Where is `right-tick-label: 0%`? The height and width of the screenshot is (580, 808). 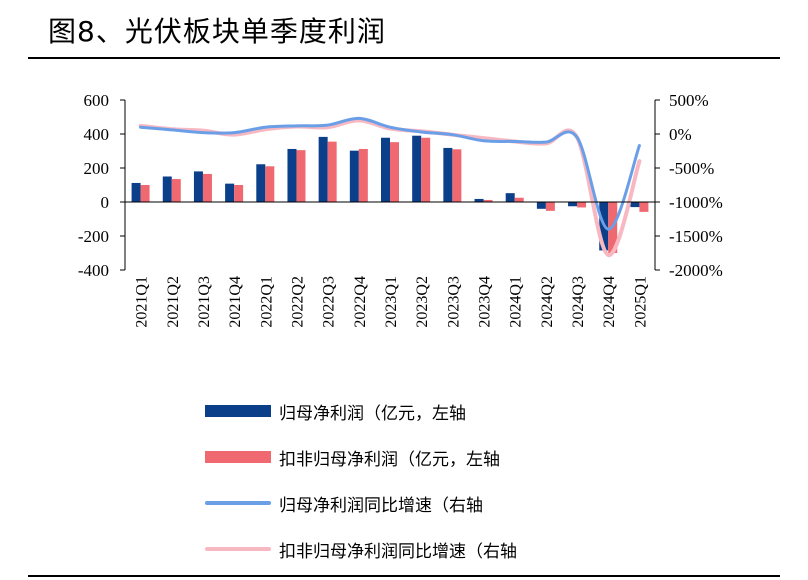 right-tick-label: 0% is located at coordinates (680, 134).